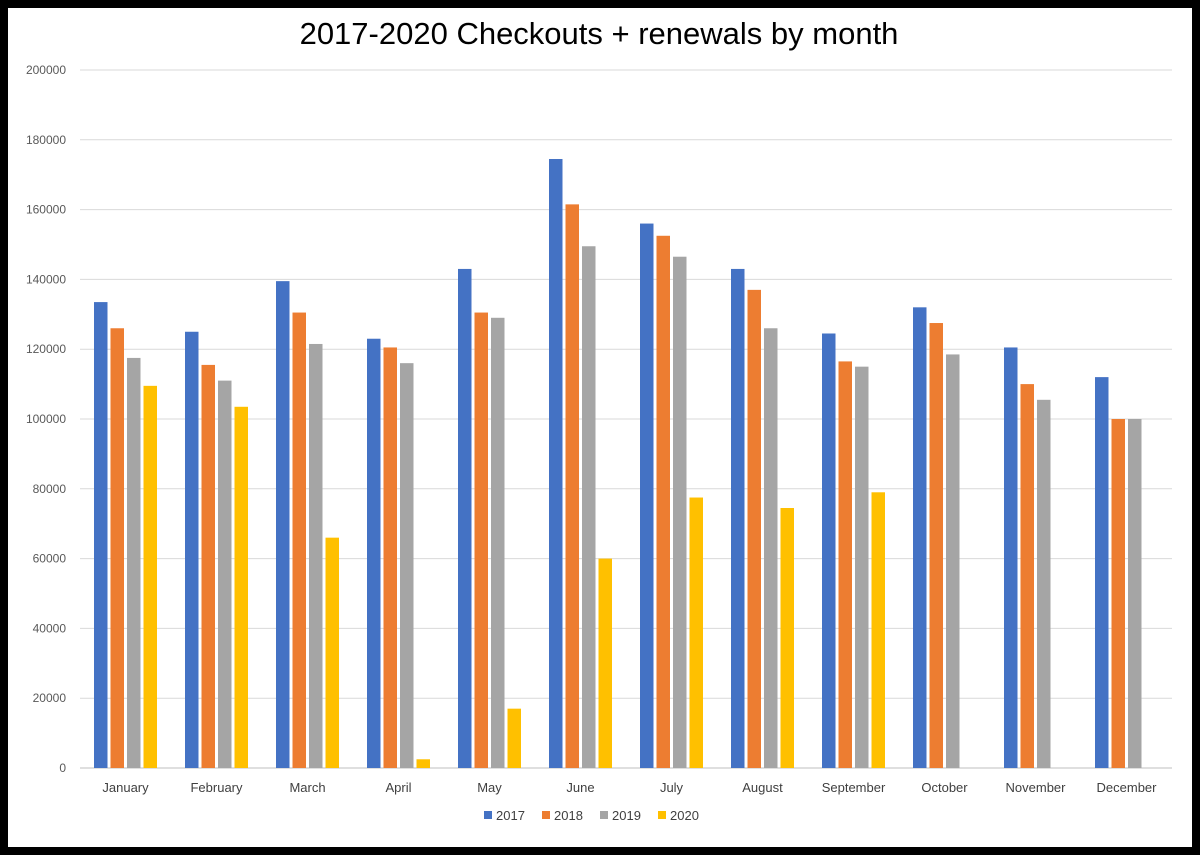  I want to click on bar-2019-march, so click(316, 555).